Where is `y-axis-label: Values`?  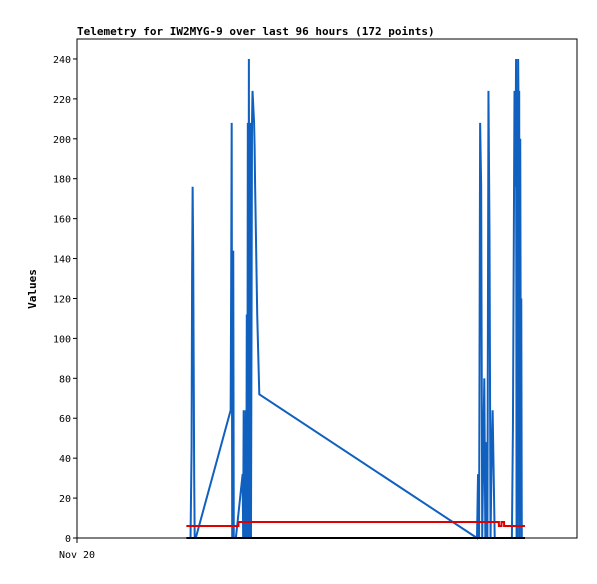 y-axis-label: Values is located at coordinates (32, 289).